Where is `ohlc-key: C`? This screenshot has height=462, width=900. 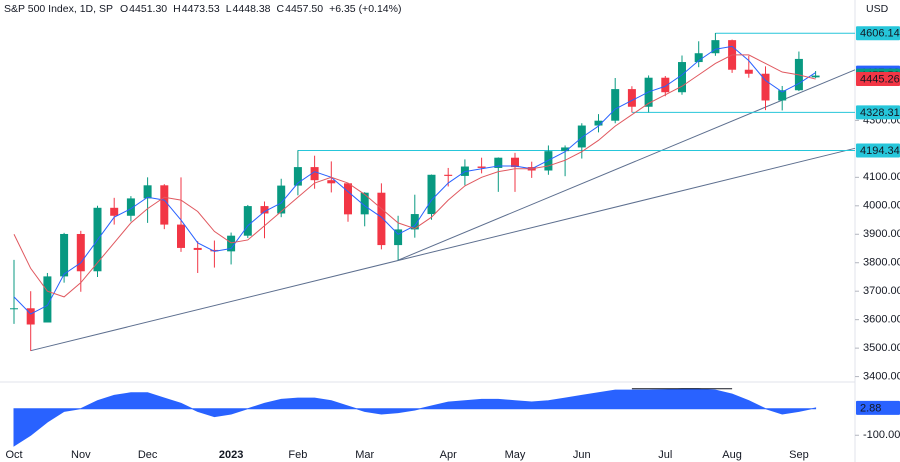
ohlc-key: C is located at coordinates (281, 9).